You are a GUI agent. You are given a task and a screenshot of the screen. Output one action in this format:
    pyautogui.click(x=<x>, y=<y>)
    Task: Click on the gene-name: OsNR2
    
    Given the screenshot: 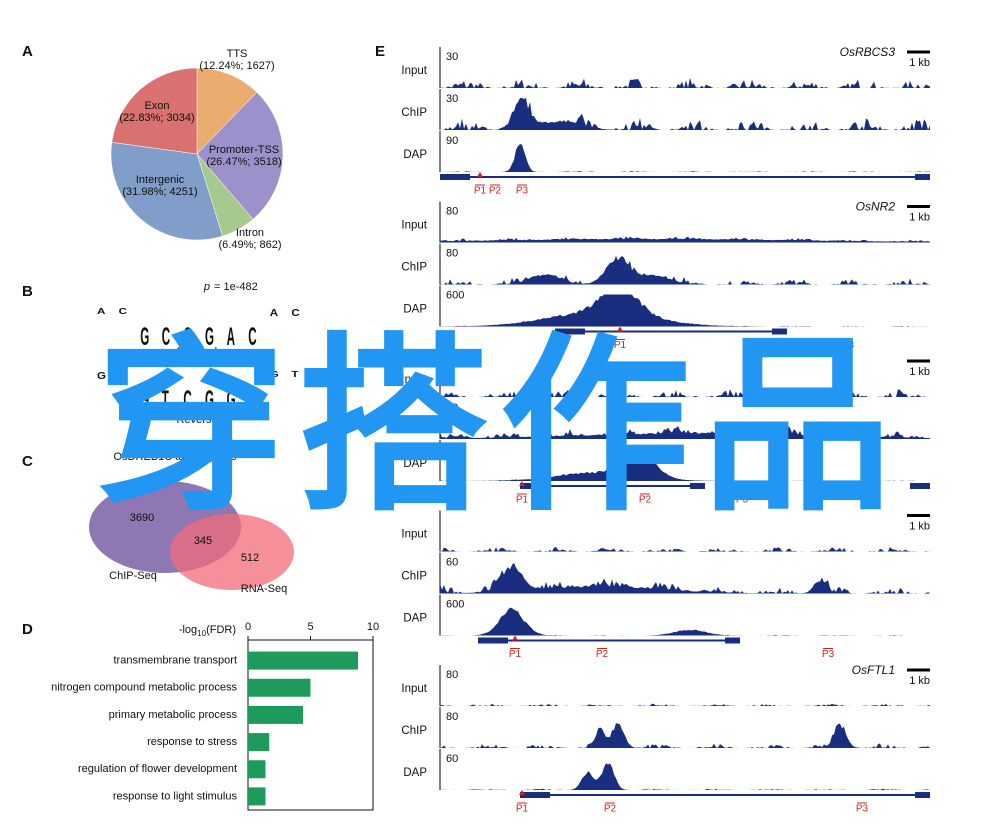 What is the action you would take?
    pyautogui.click(x=876, y=207)
    